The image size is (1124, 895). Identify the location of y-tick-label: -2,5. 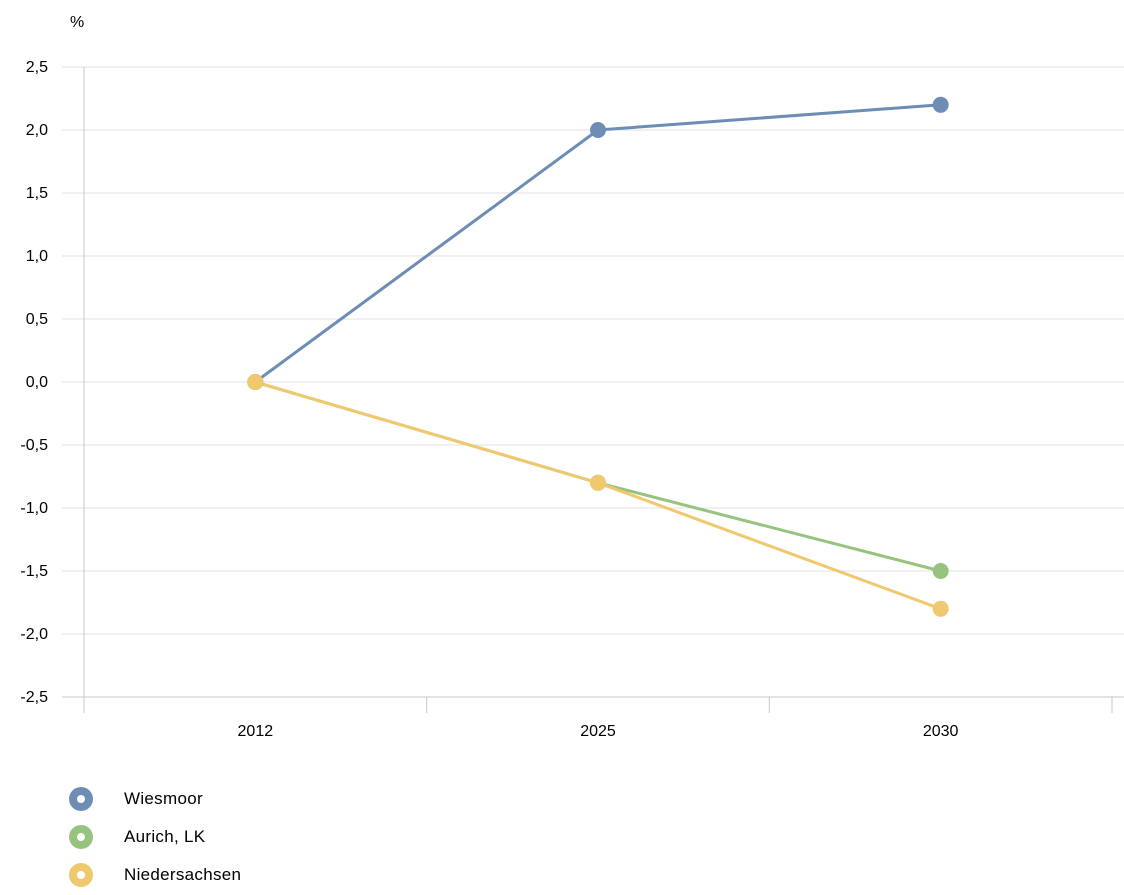
(34, 697).